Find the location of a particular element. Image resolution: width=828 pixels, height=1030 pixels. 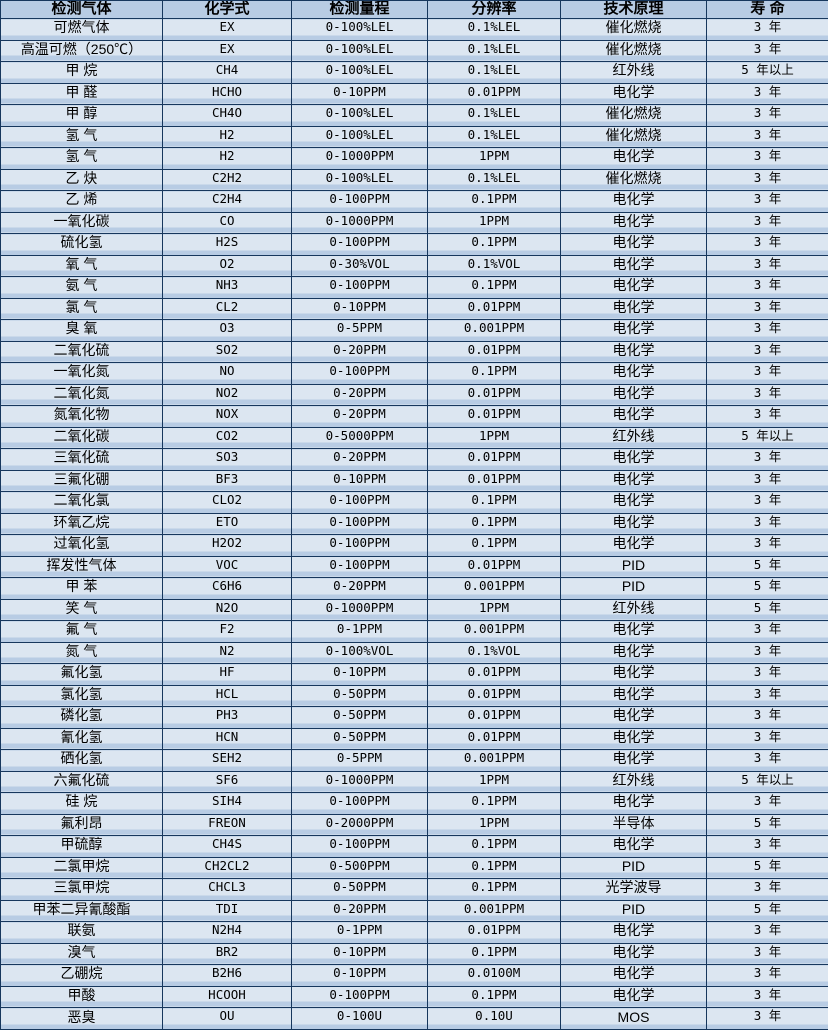

table-row: 磷化氢 PH3 0-50PPM 0.01PPM 电化学 3 年 is located at coordinates (414, 717).